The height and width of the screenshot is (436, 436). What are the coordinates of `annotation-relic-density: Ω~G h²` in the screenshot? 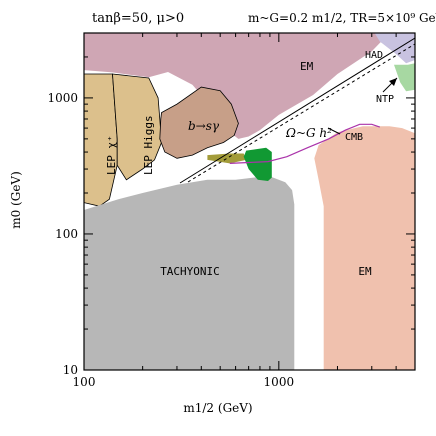 It's located at (308, 133).